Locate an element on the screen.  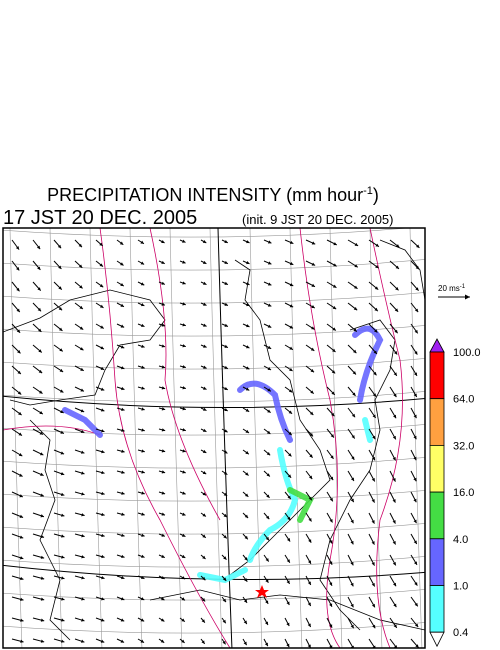
scale-vector-text: 20 ms is located at coordinates (449, 288).